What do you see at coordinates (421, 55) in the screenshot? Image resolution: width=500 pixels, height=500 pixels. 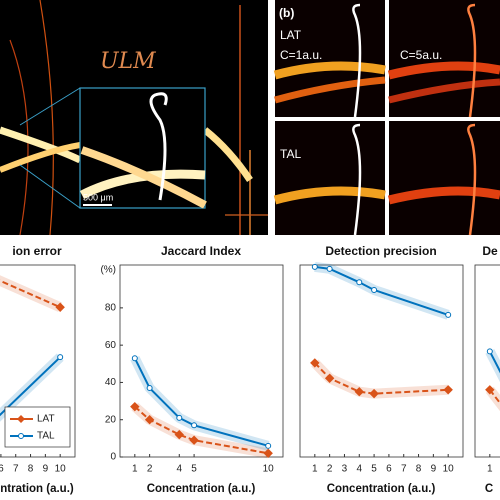 I see `condition-label: C=5a.u.` at bounding box center [421, 55].